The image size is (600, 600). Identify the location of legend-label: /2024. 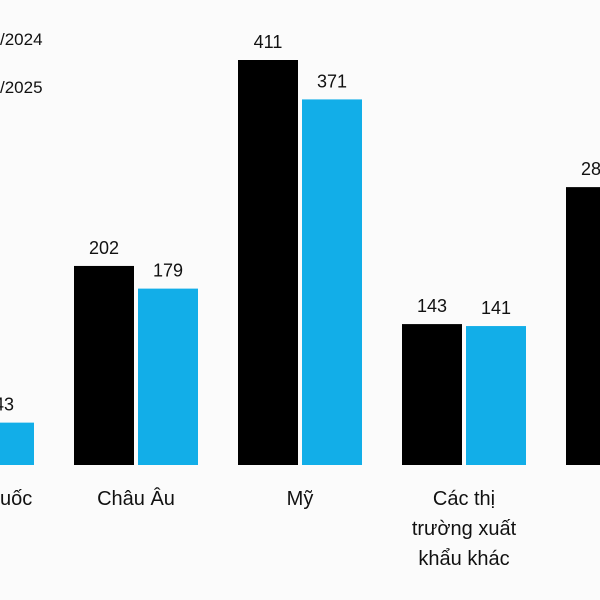
(21, 39).